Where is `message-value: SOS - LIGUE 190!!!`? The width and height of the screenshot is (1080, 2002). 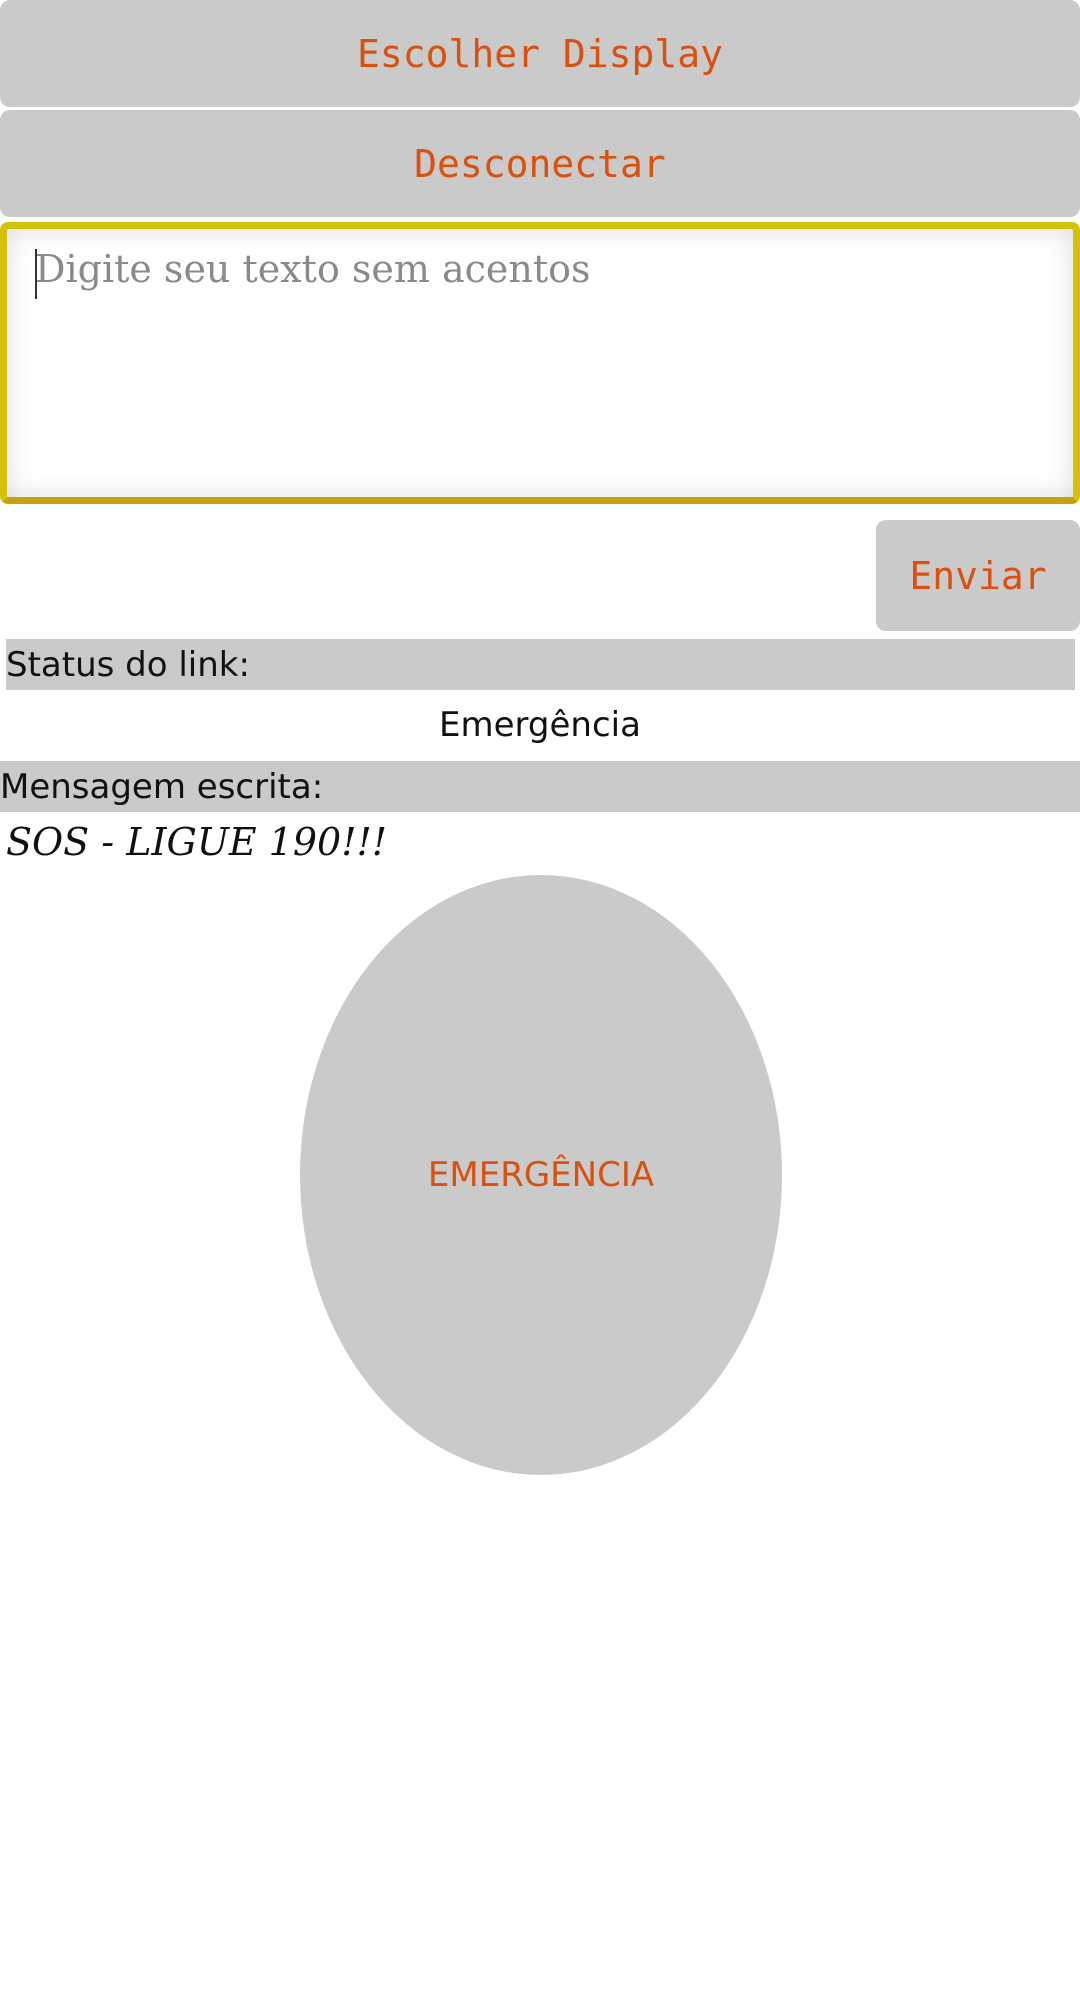
message-value: SOS - LIGUE 190!!! is located at coordinates (197, 842).